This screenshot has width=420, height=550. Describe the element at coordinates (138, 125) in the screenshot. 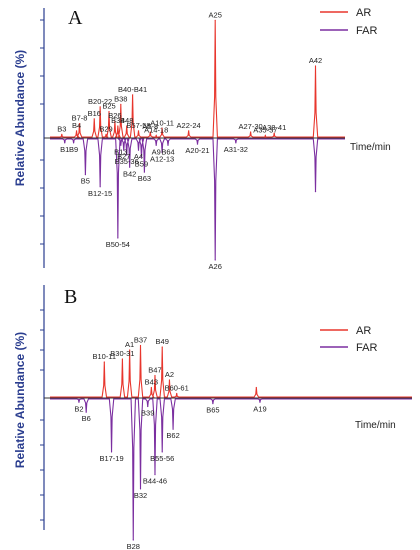

I see `peak-label: B57-58` at that location.